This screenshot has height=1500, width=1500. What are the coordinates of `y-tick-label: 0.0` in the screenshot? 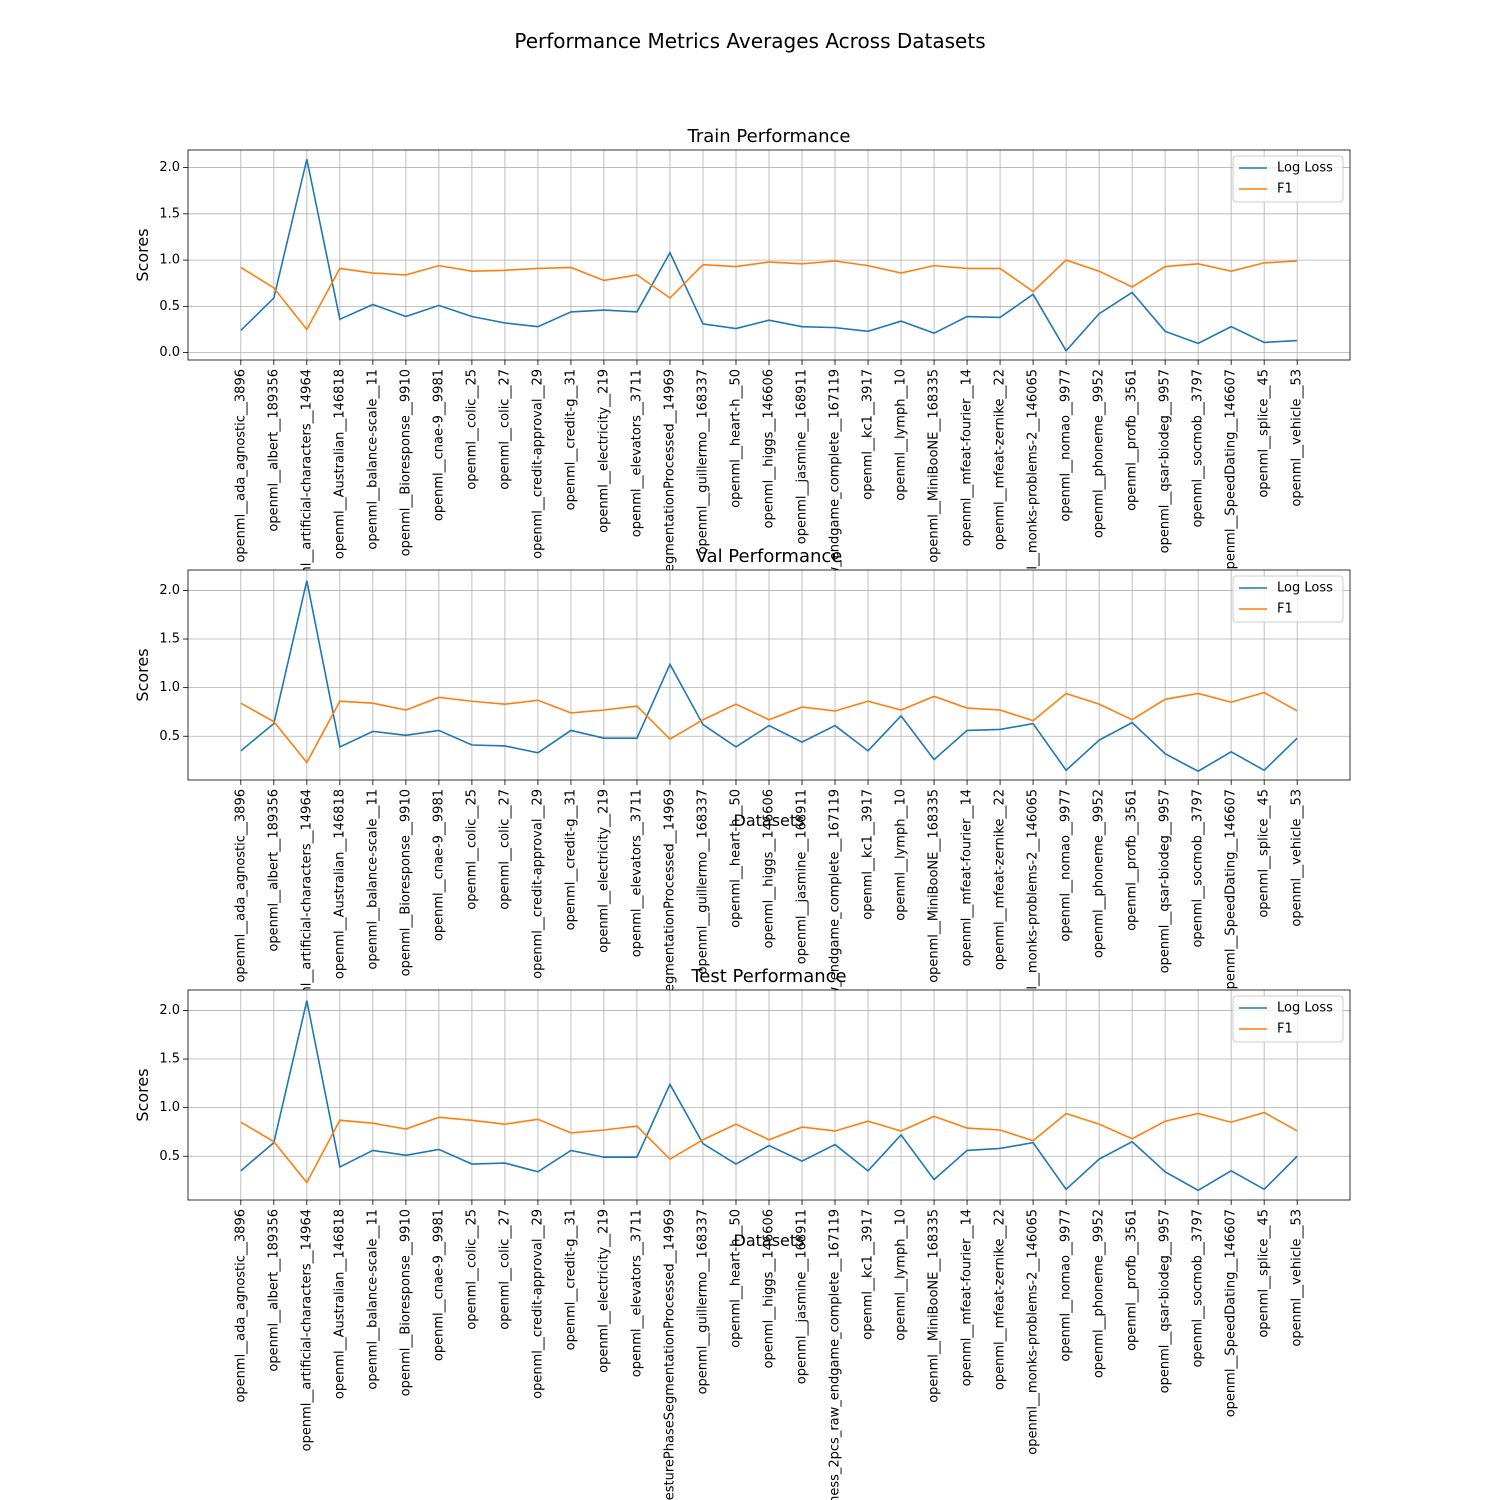 It's located at (169, 352).